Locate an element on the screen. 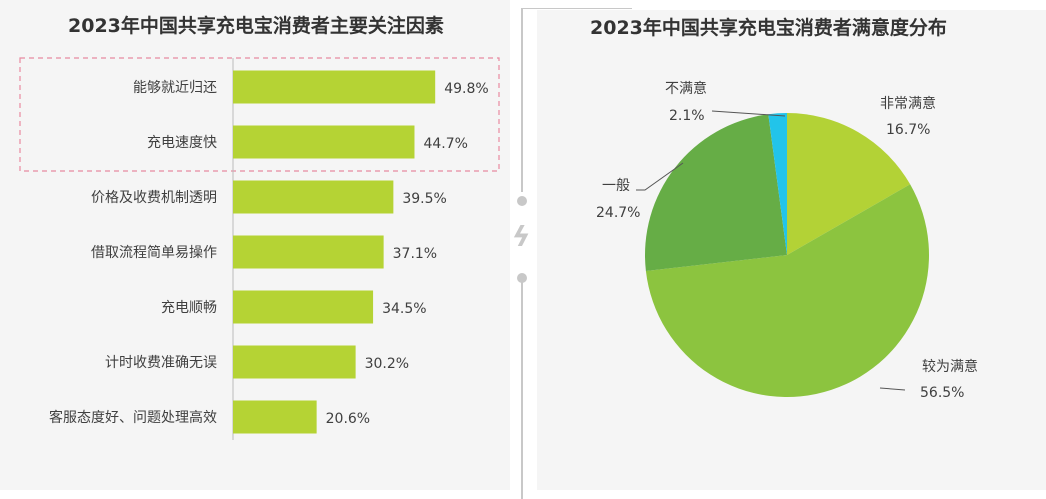 This screenshot has width=1046, height=499. category-label-1: 充电速度快 is located at coordinates (182, 143).